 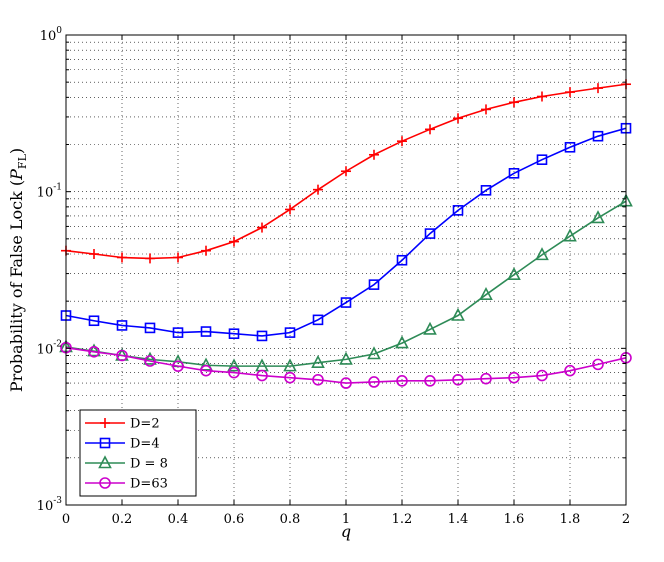 I want to click on y-tick-label: 10⁰, so click(x=51, y=35).